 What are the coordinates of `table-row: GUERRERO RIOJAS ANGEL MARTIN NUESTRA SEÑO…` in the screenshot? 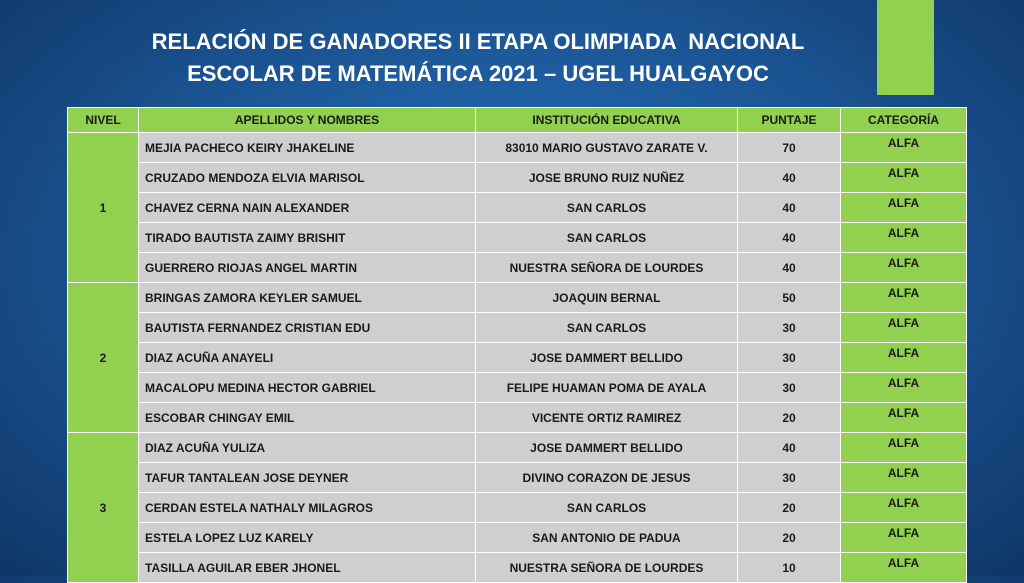 It's located at (517, 267).